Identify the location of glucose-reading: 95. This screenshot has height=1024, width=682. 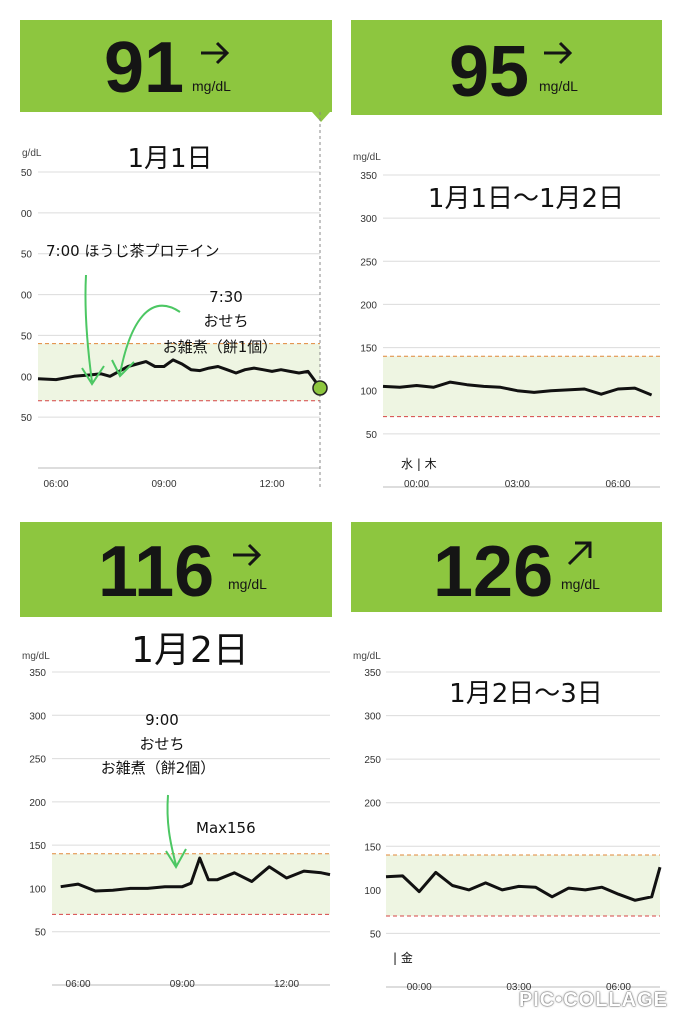
(489, 72).